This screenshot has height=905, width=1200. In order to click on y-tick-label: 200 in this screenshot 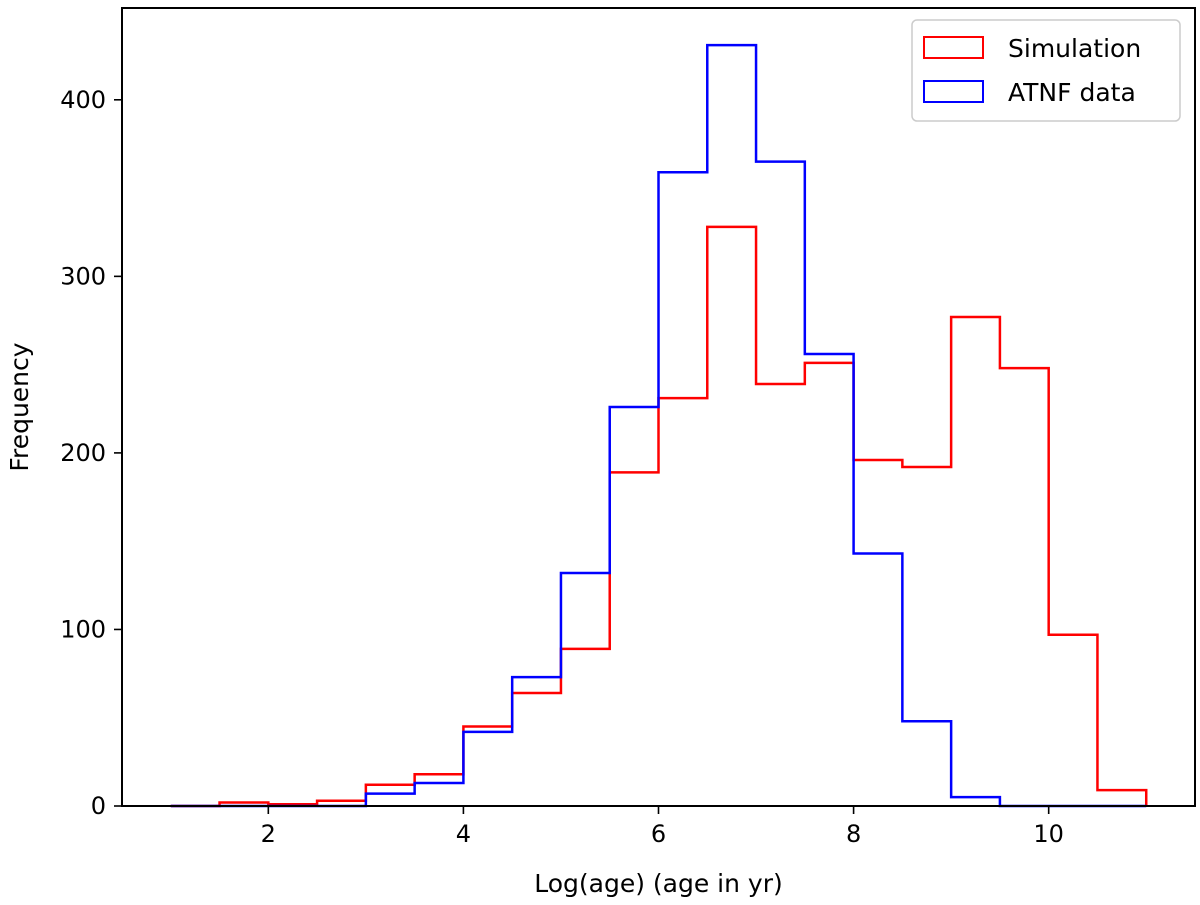, I will do `click(83, 453)`.